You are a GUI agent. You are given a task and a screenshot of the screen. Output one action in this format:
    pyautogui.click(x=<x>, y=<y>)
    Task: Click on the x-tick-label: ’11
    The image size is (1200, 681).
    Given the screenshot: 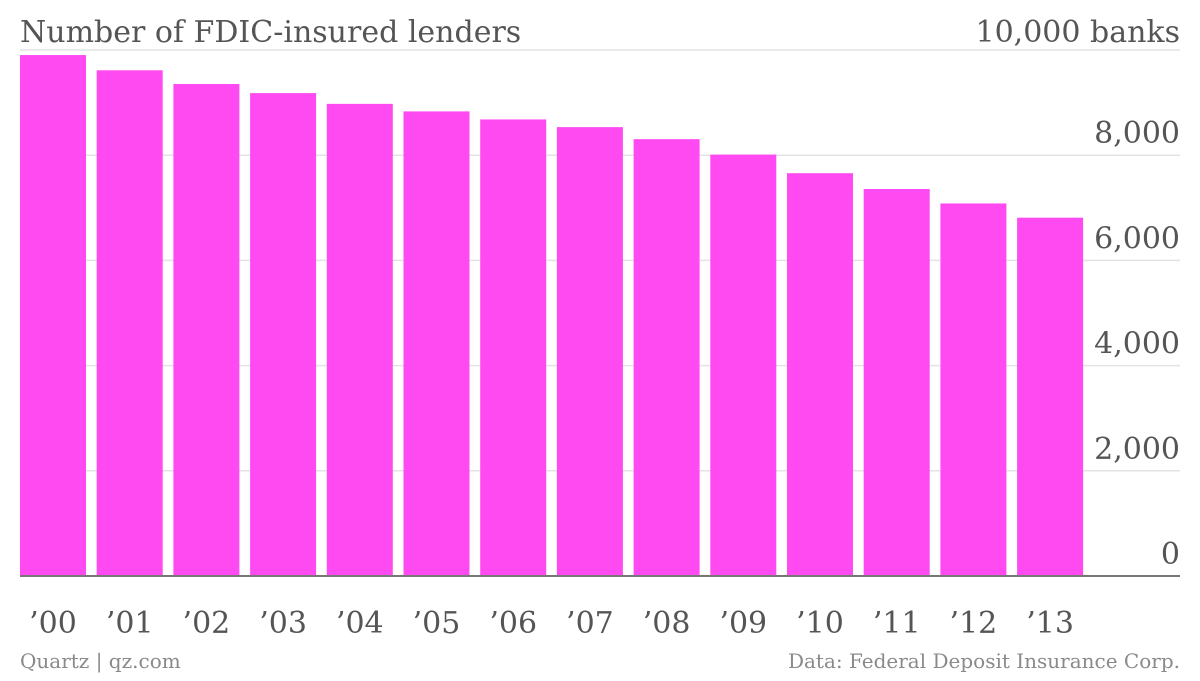 What is the action you would take?
    pyautogui.click(x=897, y=623)
    